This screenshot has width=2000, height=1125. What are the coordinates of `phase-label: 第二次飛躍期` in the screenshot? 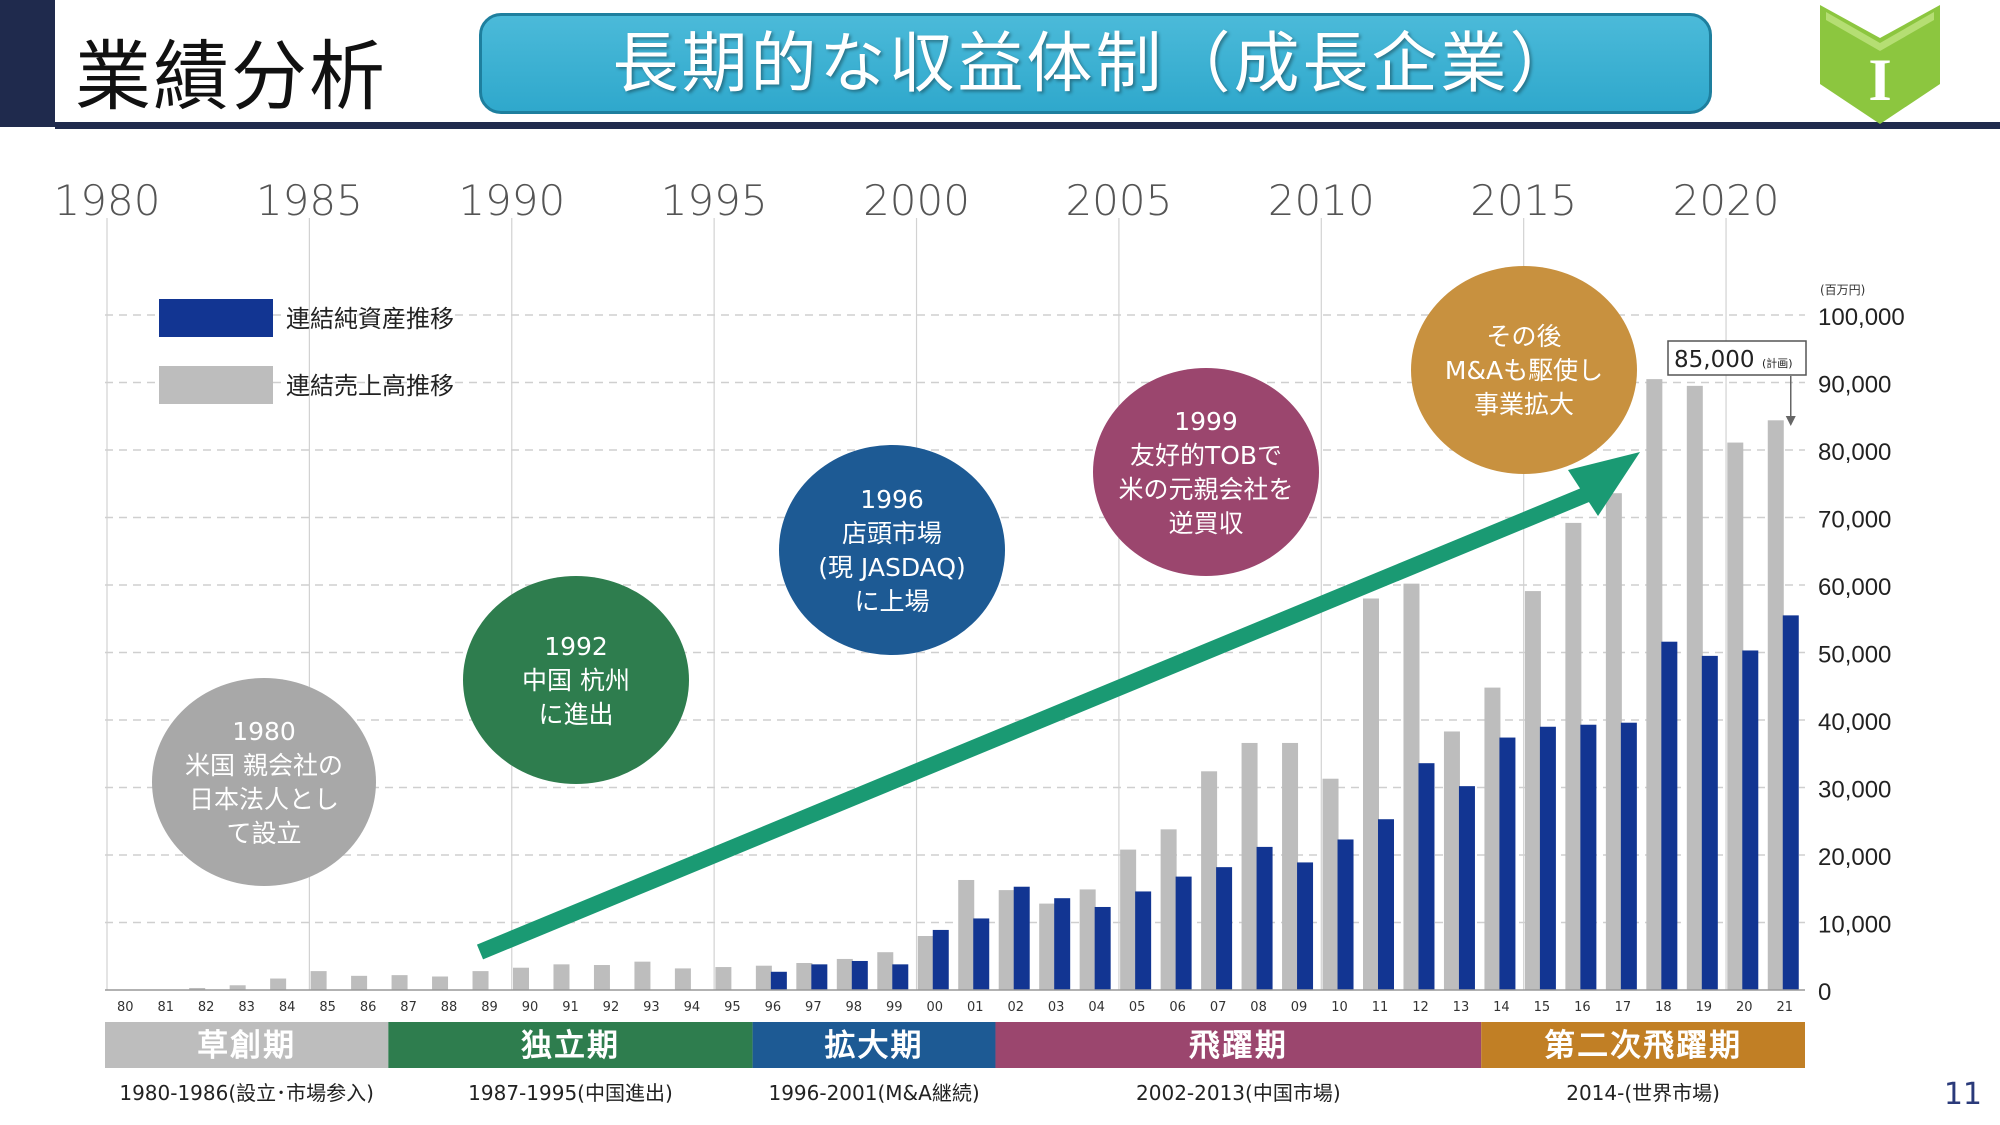 It's located at (1643, 1046).